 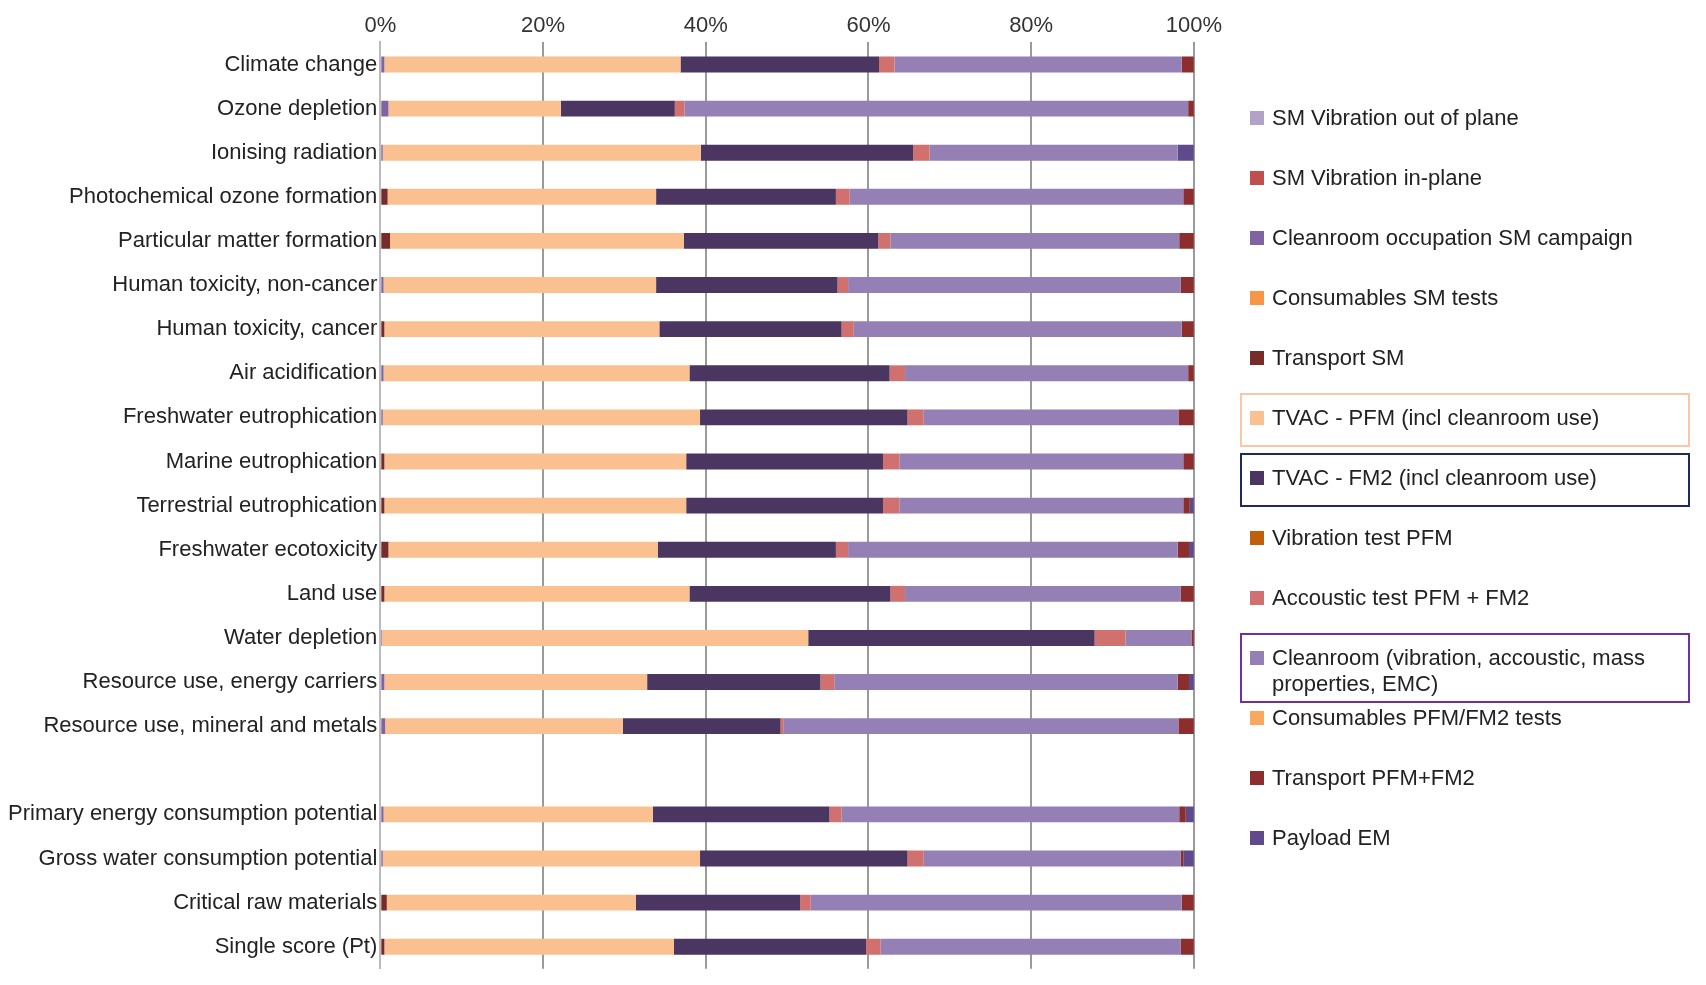 What do you see at coordinates (868, 25) in the screenshot?
I see `x-tick-label: 60%` at bounding box center [868, 25].